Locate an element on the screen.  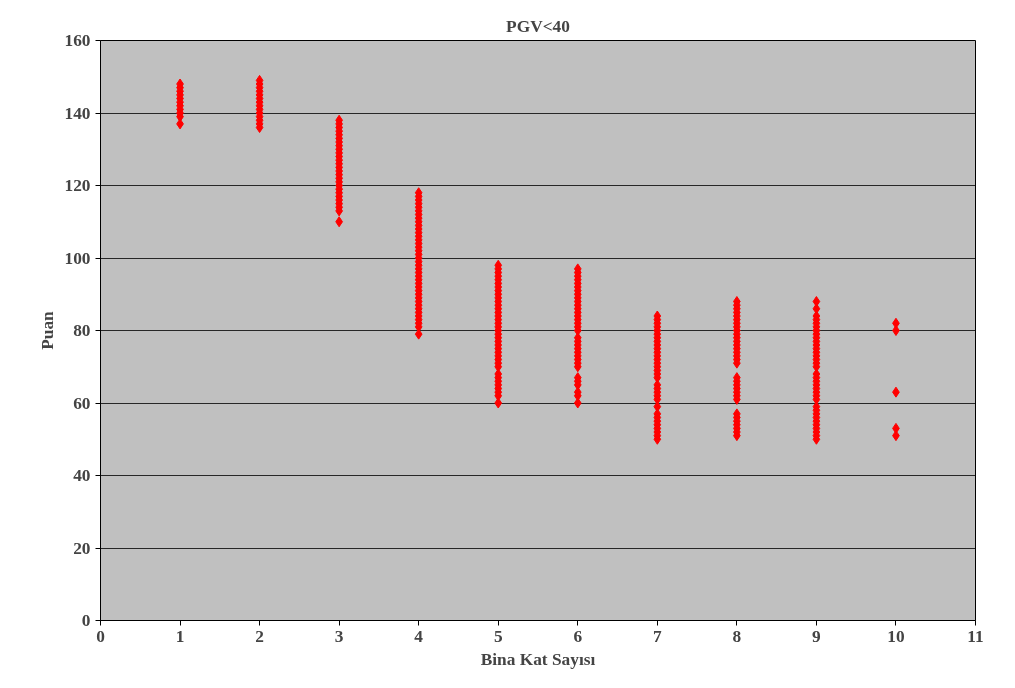
x-tick-label: 1 is located at coordinates (180, 636).